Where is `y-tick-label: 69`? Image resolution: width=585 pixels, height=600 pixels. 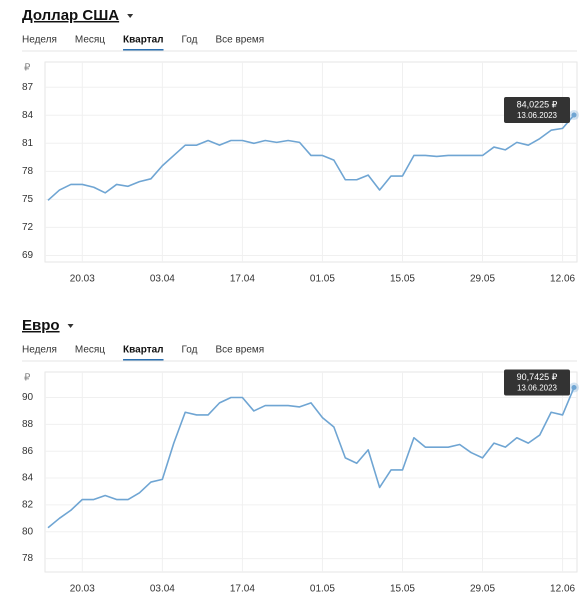
y-tick-label: 69 is located at coordinates (28, 255).